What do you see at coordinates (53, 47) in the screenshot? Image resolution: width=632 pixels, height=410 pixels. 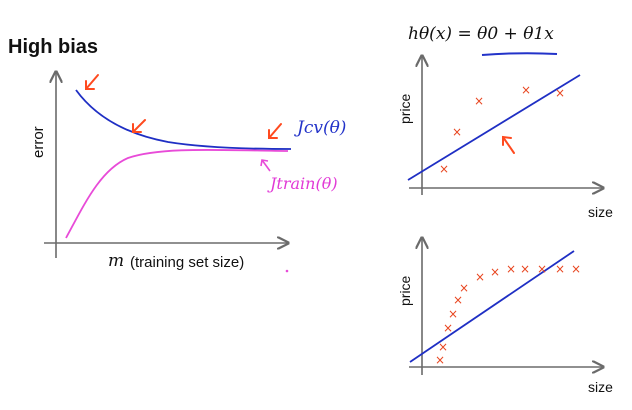 I see `slide-title: High bias` at bounding box center [53, 47].